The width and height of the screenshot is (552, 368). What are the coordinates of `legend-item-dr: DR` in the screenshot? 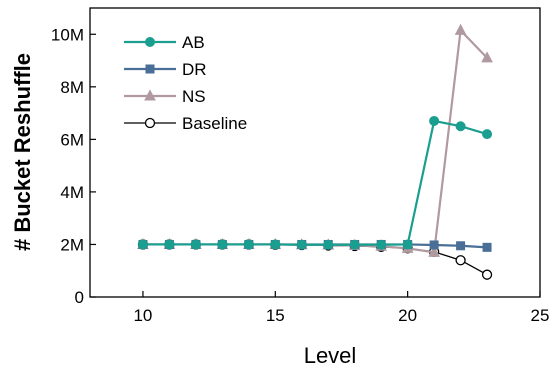 It's located at (165, 69).